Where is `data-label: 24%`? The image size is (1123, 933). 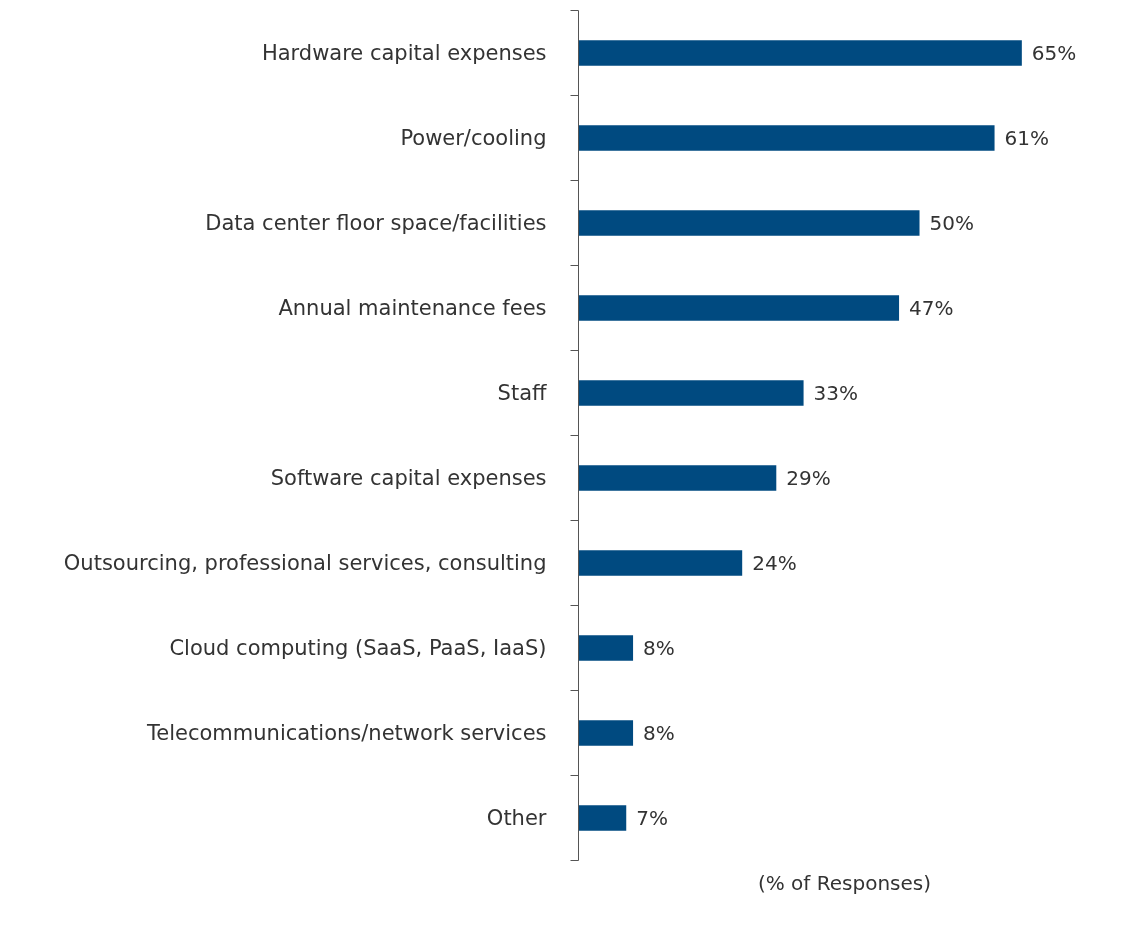 data-label: 24% is located at coordinates (774, 563).